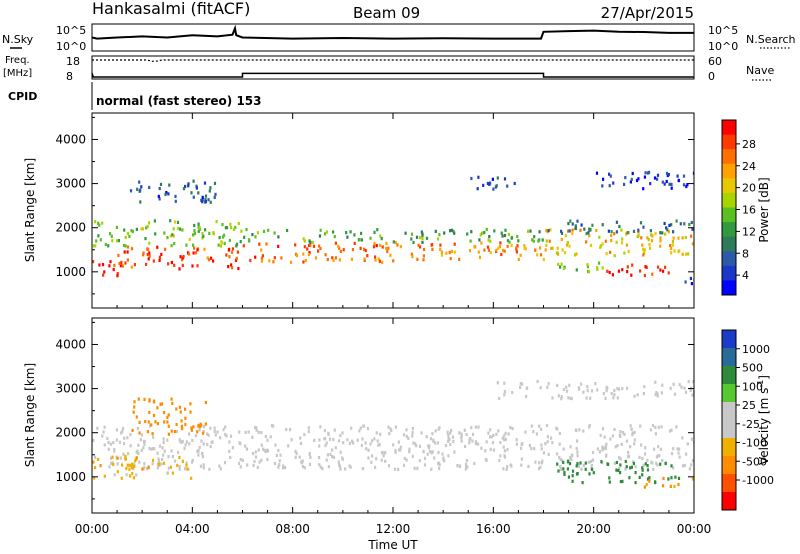 This screenshot has height=554, width=800. Describe the element at coordinates (729, 207) in the screenshot. I see `colorbar-frame` at that location.